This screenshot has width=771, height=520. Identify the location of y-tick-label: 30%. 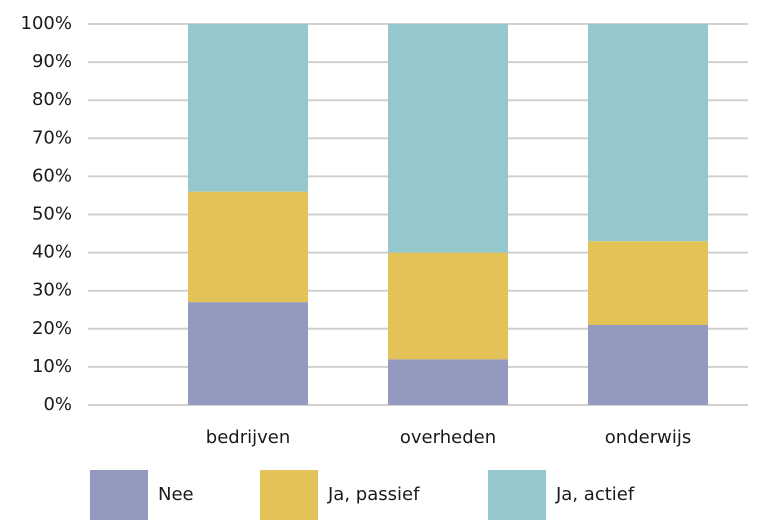
(52, 290).